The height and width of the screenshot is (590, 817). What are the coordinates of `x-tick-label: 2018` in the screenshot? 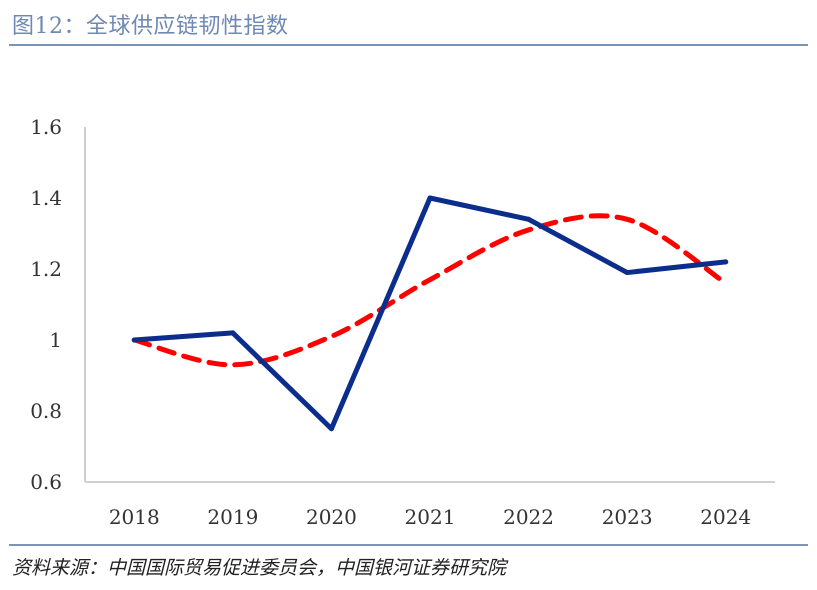 It's located at (134, 517).